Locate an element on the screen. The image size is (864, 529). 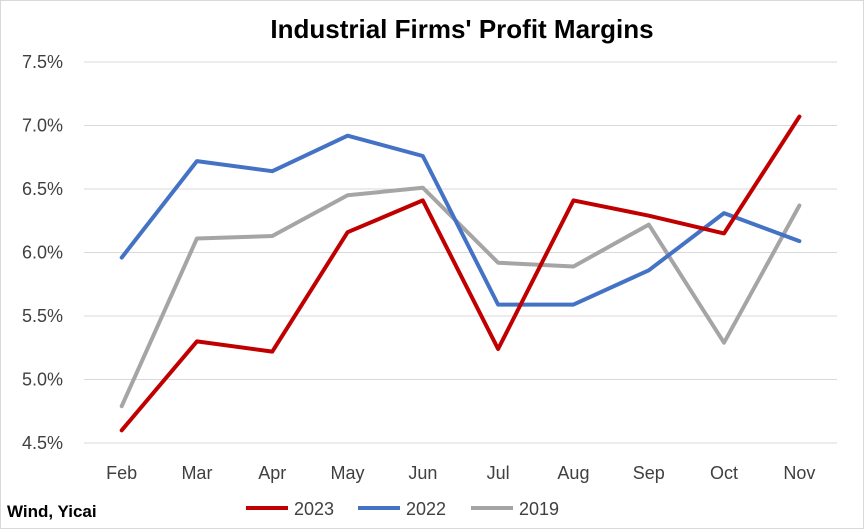
x-tick-label: Sep is located at coordinates (649, 473).